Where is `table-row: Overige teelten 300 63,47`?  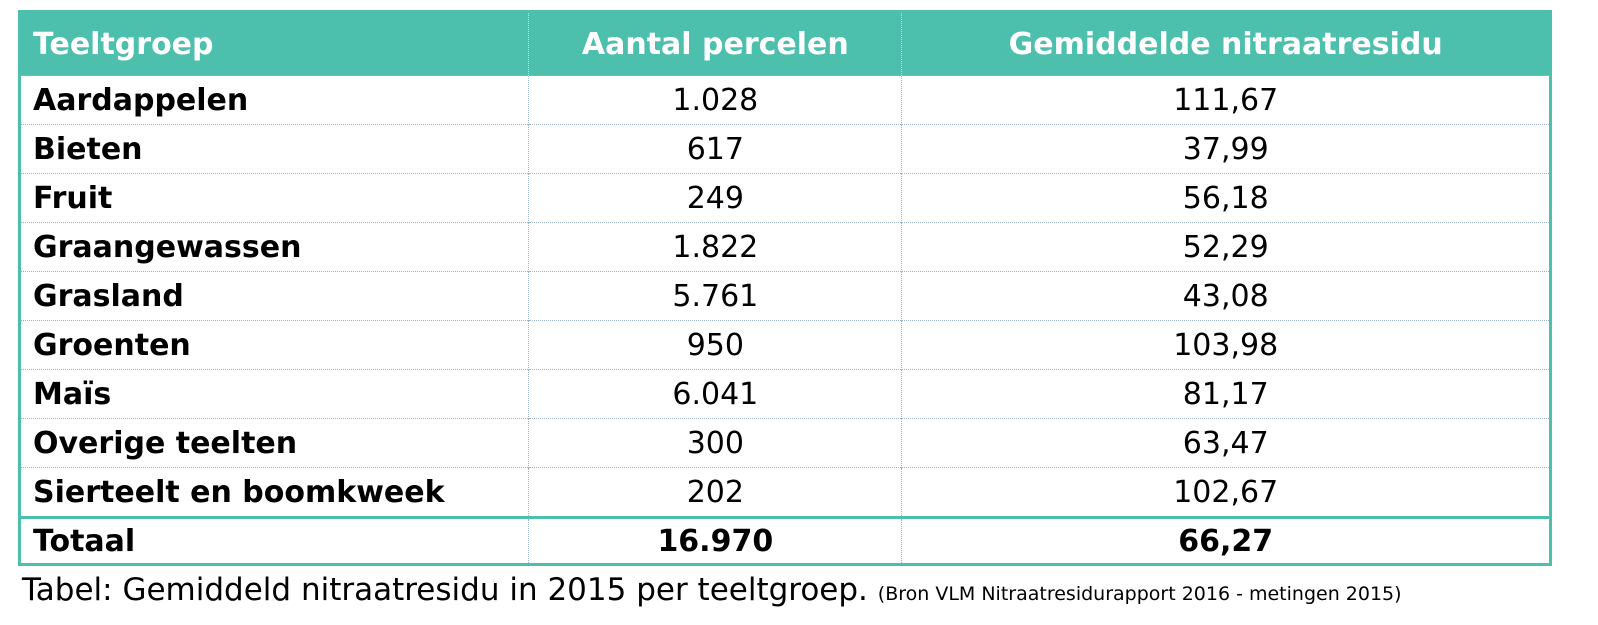
table-row: Overige teelten 300 63,47 is located at coordinates (785, 443).